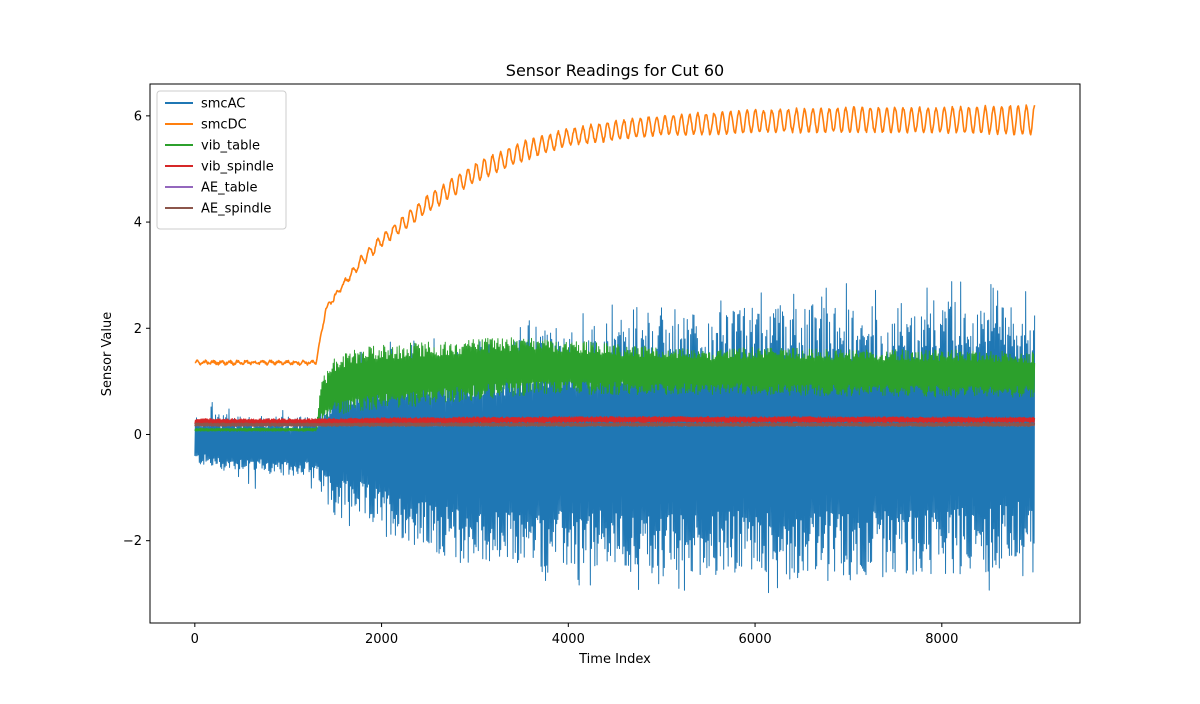  I want to click on y-axis-label: Sensor Value, so click(107, 354).